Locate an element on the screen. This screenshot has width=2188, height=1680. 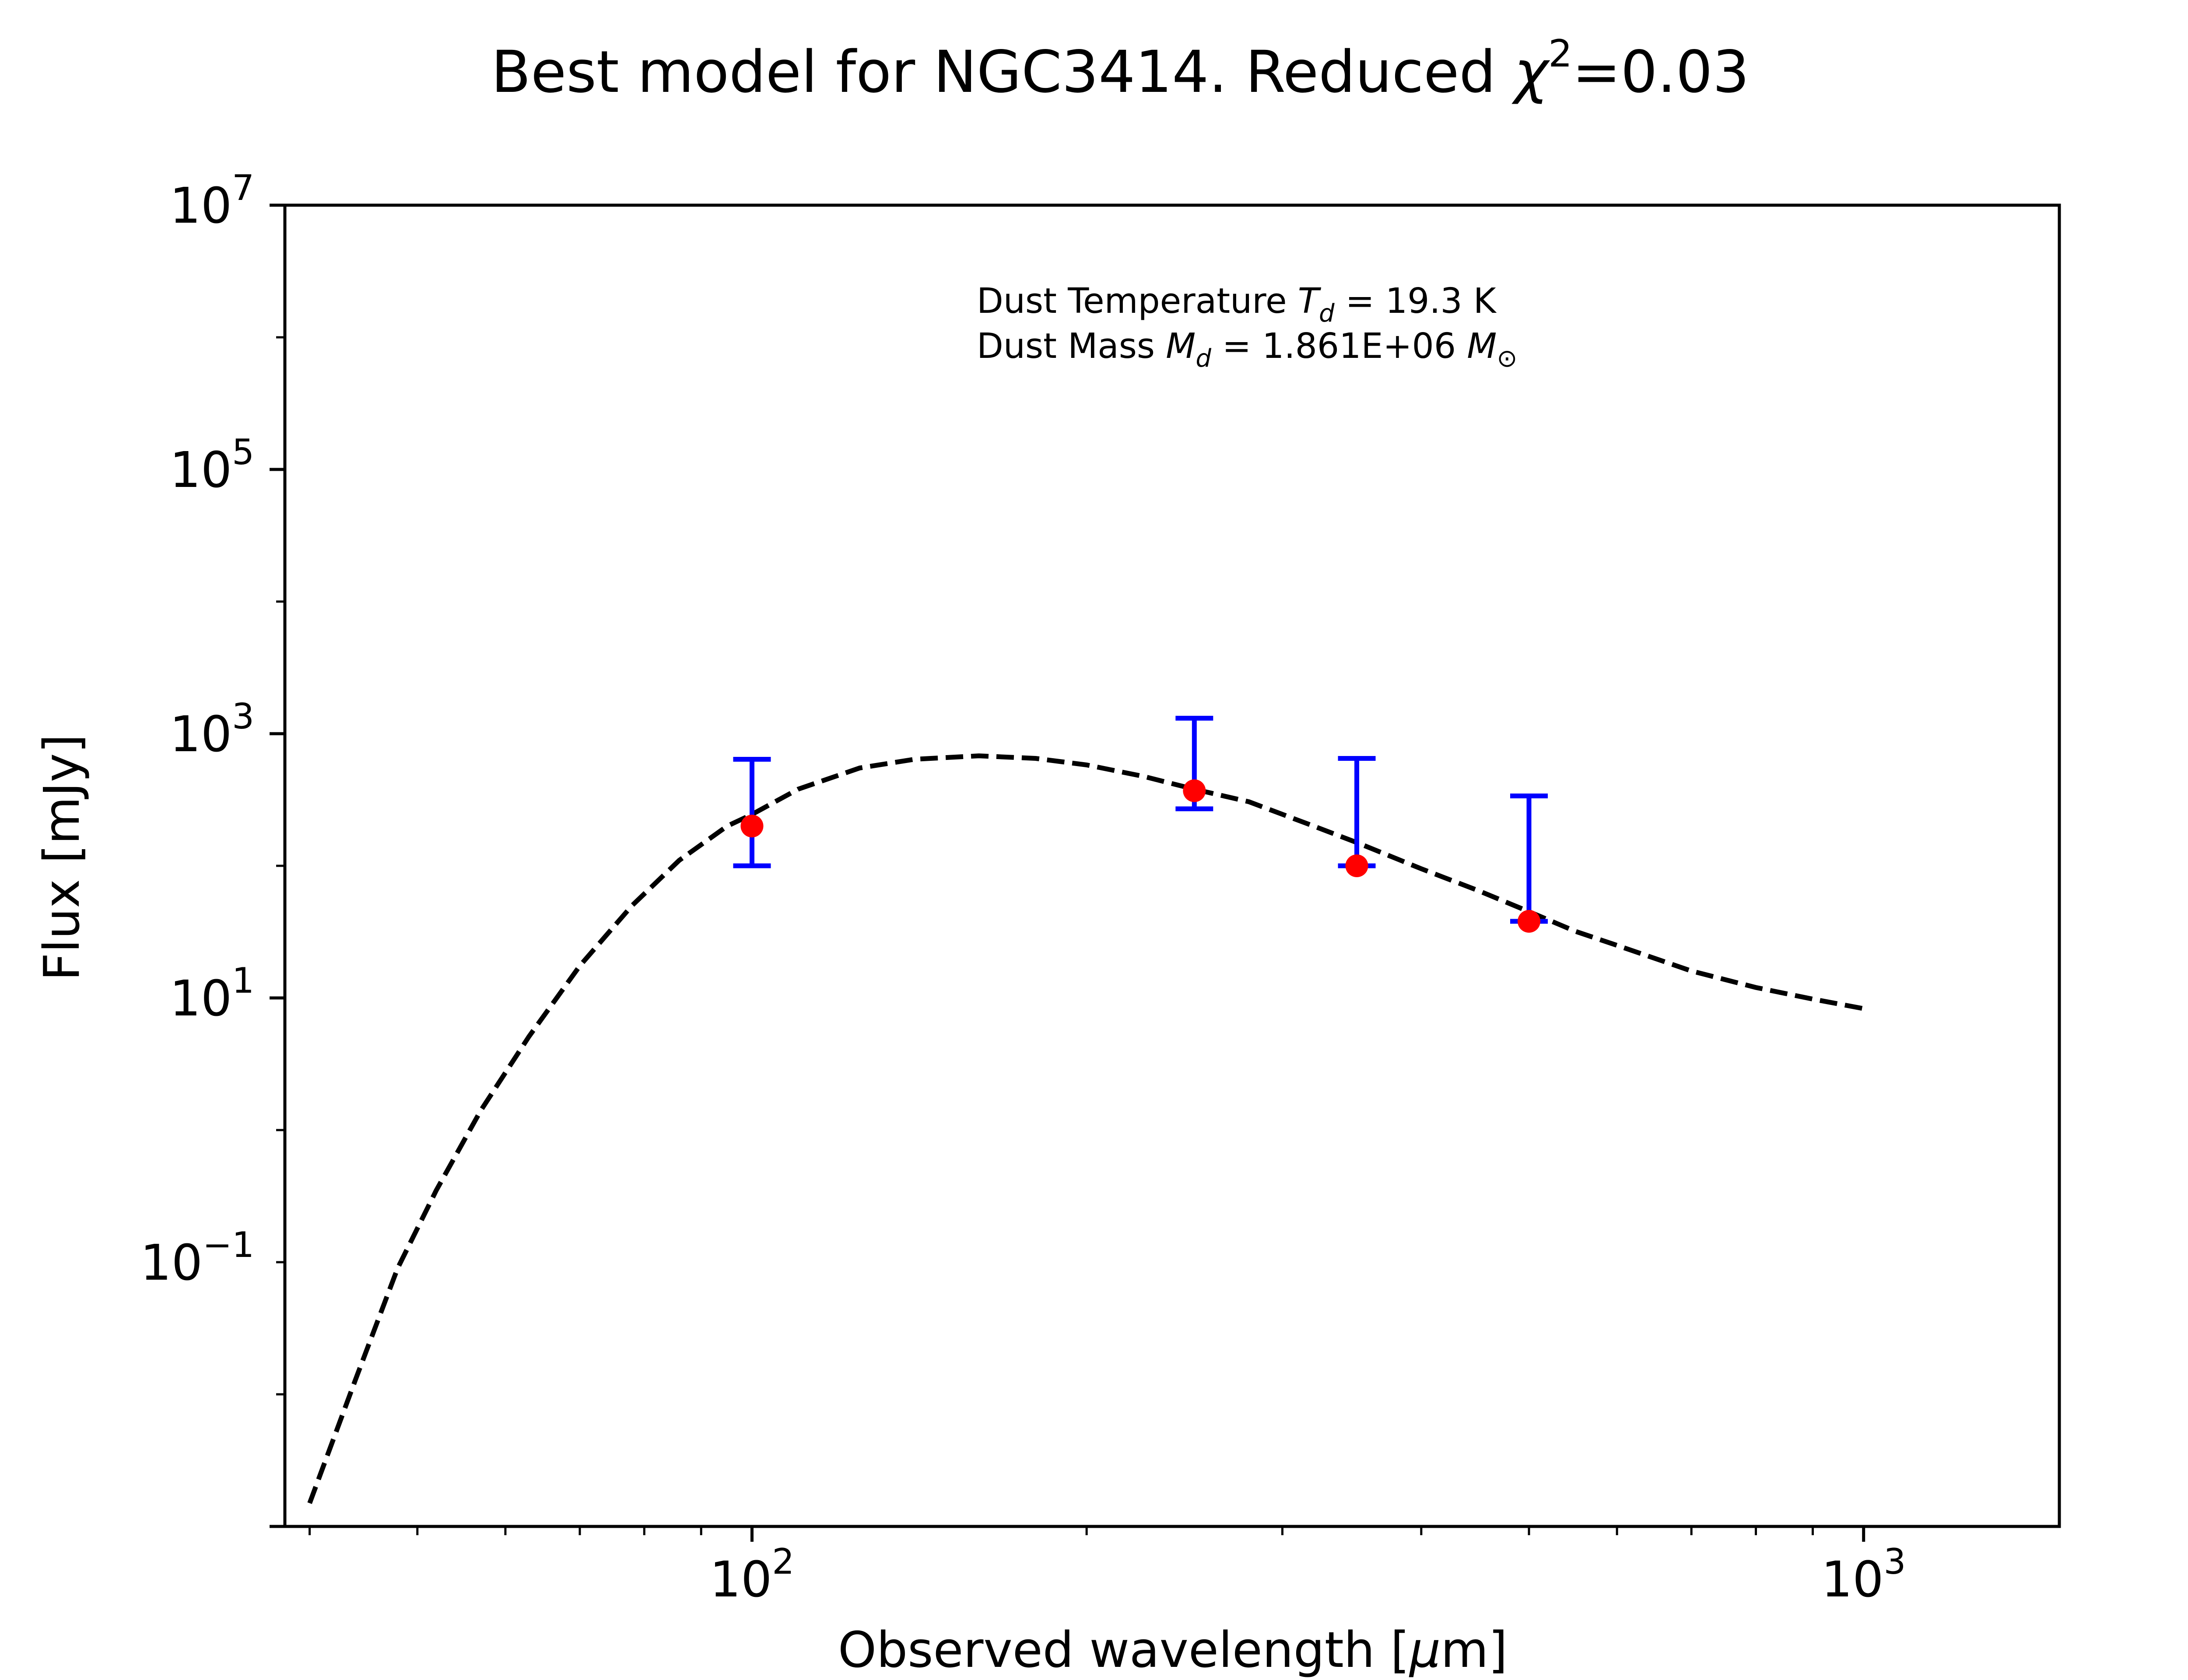
title-superscript: 2 is located at coordinates (1560, 54).